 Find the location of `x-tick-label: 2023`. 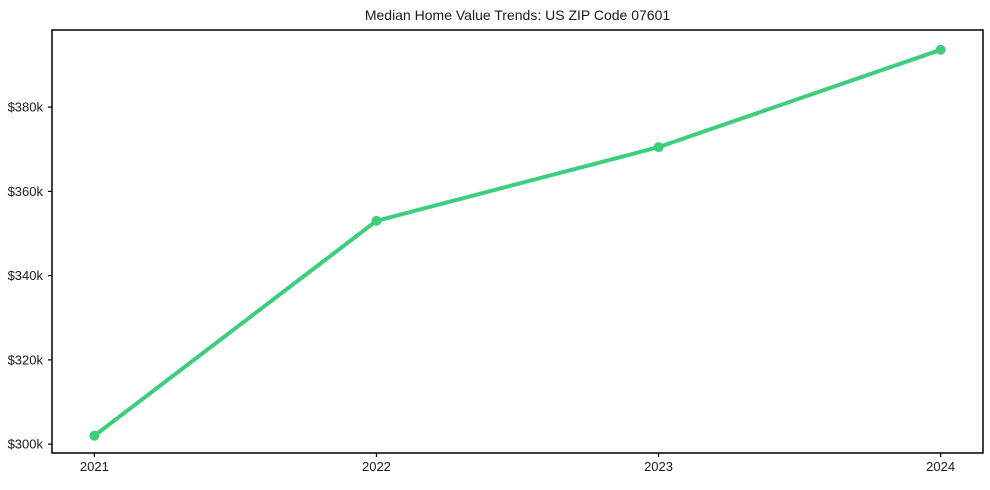

x-tick-label: 2023 is located at coordinates (658, 466).